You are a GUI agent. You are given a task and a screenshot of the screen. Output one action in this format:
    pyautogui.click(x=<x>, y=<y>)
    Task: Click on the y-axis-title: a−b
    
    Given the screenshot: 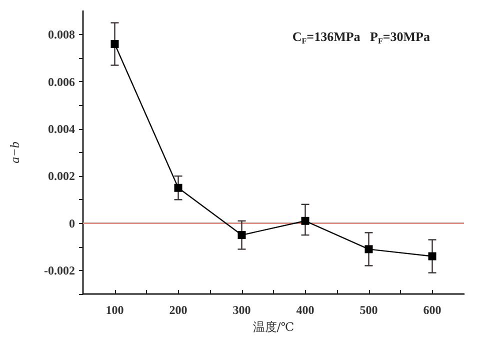 What is the action you would take?
    pyautogui.click(x=14, y=152)
    